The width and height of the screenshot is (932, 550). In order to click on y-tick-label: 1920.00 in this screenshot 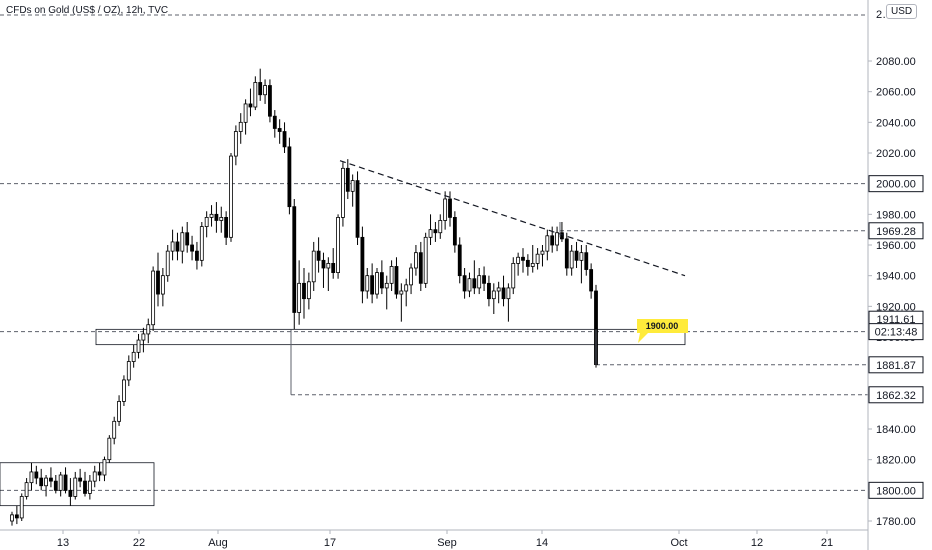, I will do `click(896, 307)`.